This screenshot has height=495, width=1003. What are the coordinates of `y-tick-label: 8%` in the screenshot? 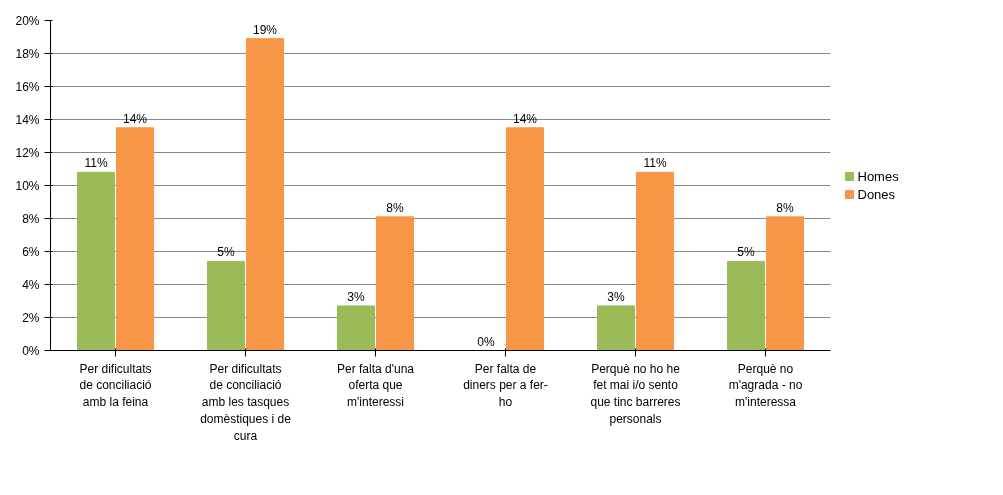 It's located at (31, 218).